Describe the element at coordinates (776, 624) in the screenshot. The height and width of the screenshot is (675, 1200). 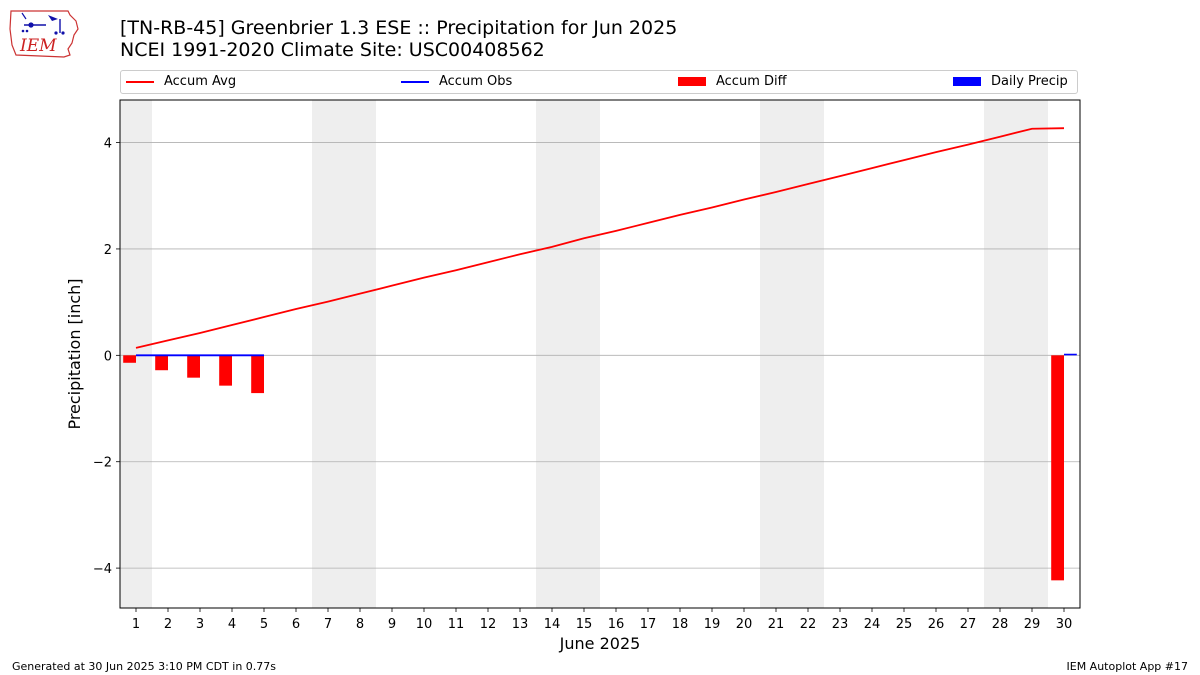
I see `x-tick-label: 21` at that location.